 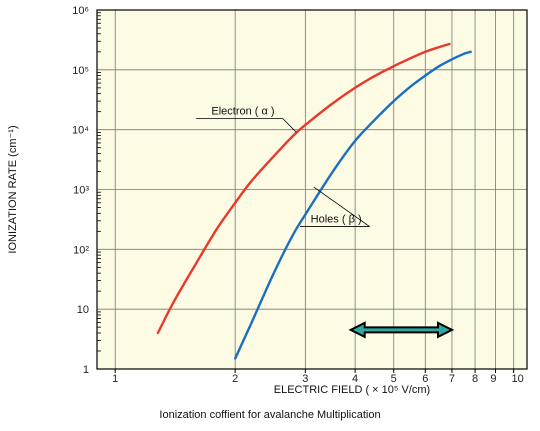 I want to click on double-headed-arrow, so click(x=401, y=330).